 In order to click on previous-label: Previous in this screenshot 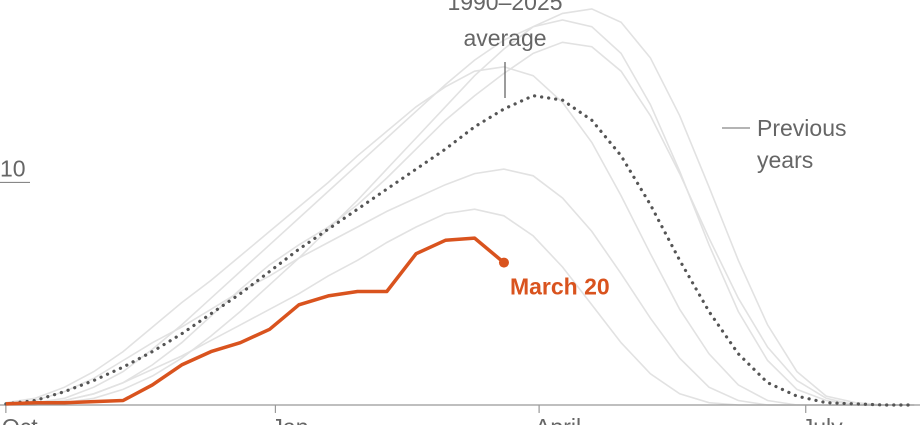, I will do `click(801, 128)`.